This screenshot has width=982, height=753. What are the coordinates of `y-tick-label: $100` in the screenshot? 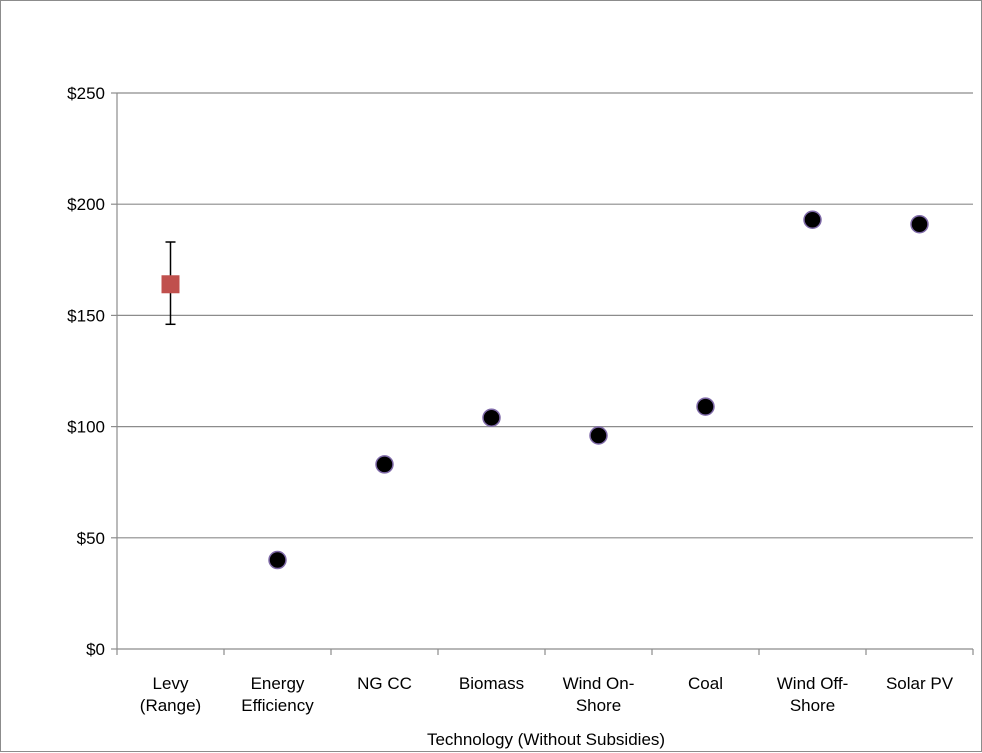 It's located at (86, 427).